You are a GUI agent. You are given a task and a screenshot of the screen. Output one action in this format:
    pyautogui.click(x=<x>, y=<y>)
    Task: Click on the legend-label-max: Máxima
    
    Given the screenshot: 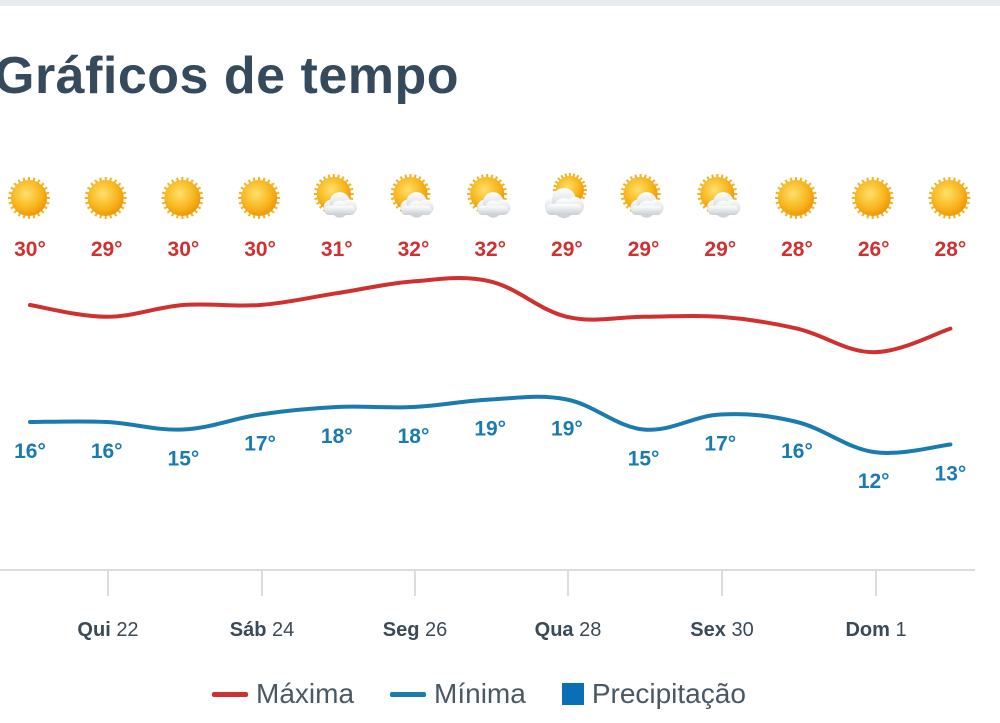 What is the action you would take?
    pyautogui.click(x=305, y=693)
    